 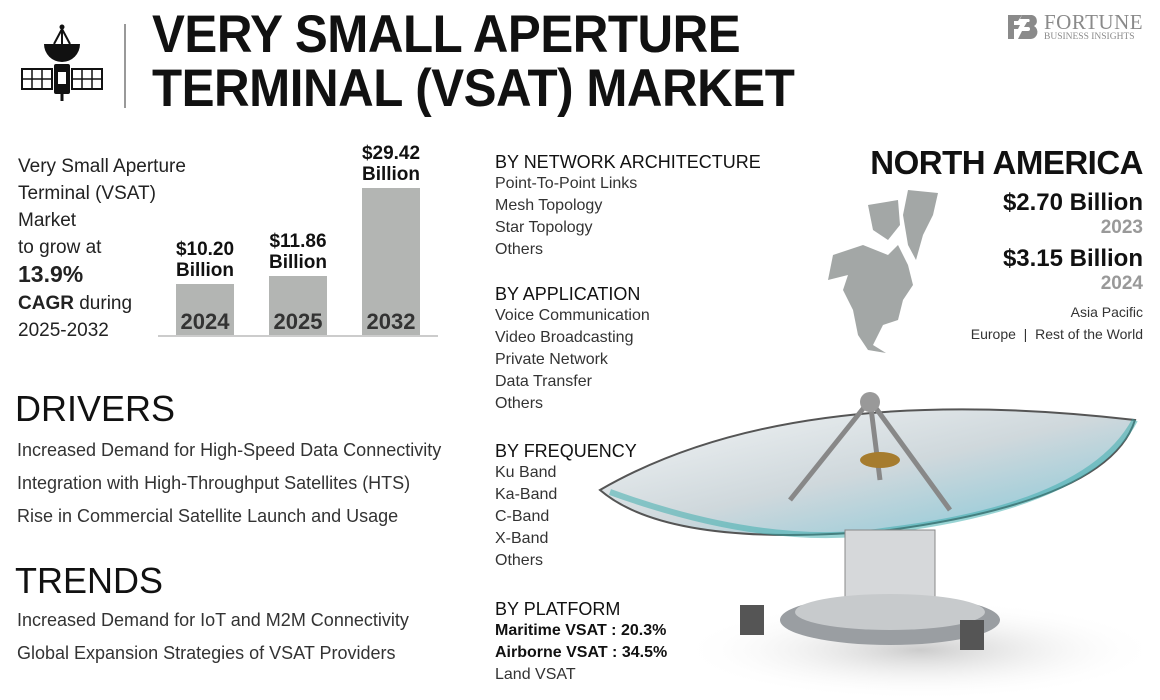 I want to click on bar-value-label: $29.42 Billion, so click(x=391, y=164).